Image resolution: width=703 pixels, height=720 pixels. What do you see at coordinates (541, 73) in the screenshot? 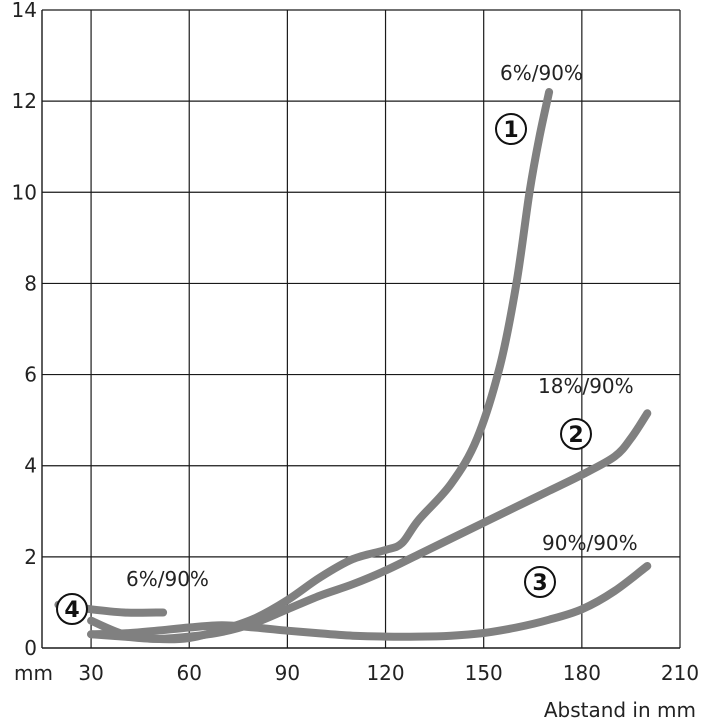
I see `series-1-name: 6%/90%` at bounding box center [541, 73].